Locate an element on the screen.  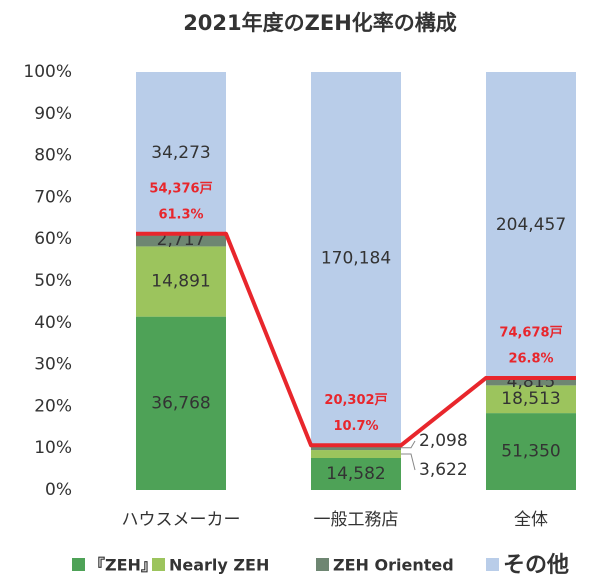
y-tick-label: 100% is located at coordinates (47, 72).